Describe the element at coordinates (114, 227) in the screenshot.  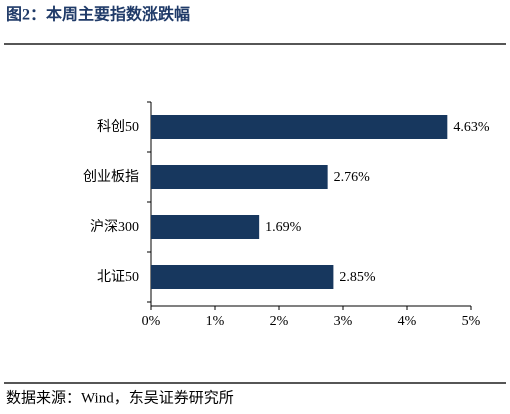
I see `y-tick-label: 沪深300` at that location.